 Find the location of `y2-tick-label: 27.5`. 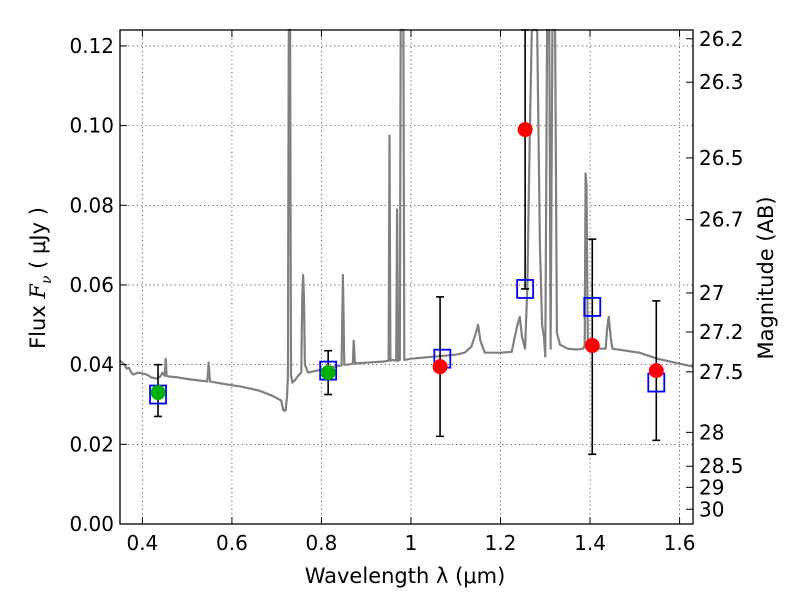

y2-tick-label: 27.5 is located at coordinates (721, 372).